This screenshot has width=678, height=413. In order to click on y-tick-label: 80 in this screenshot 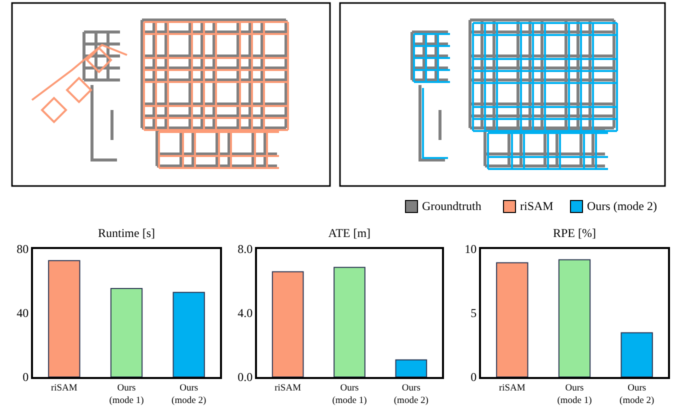, I will do `click(22, 249)`.